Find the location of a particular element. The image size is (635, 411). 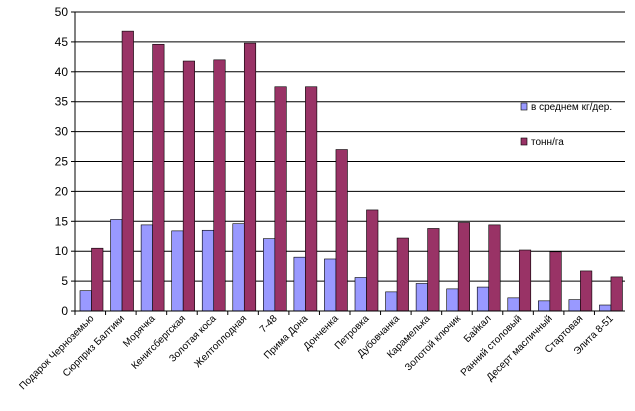

legend-label-series-1: в среднем кг/дер. is located at coordinates (571, 107).